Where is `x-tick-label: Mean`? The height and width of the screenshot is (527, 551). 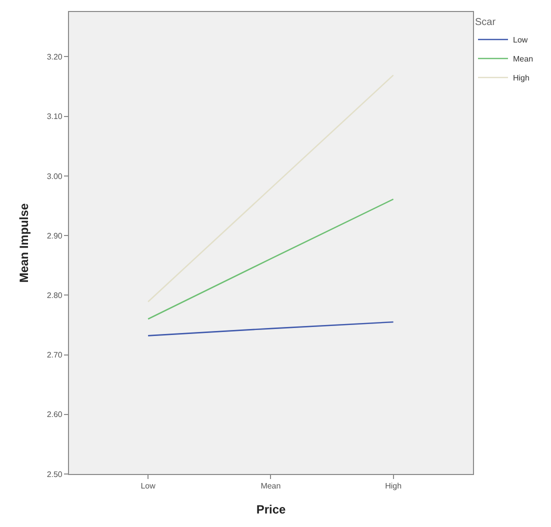
x-tick-label: Mean is located at coordinates (270, 486).